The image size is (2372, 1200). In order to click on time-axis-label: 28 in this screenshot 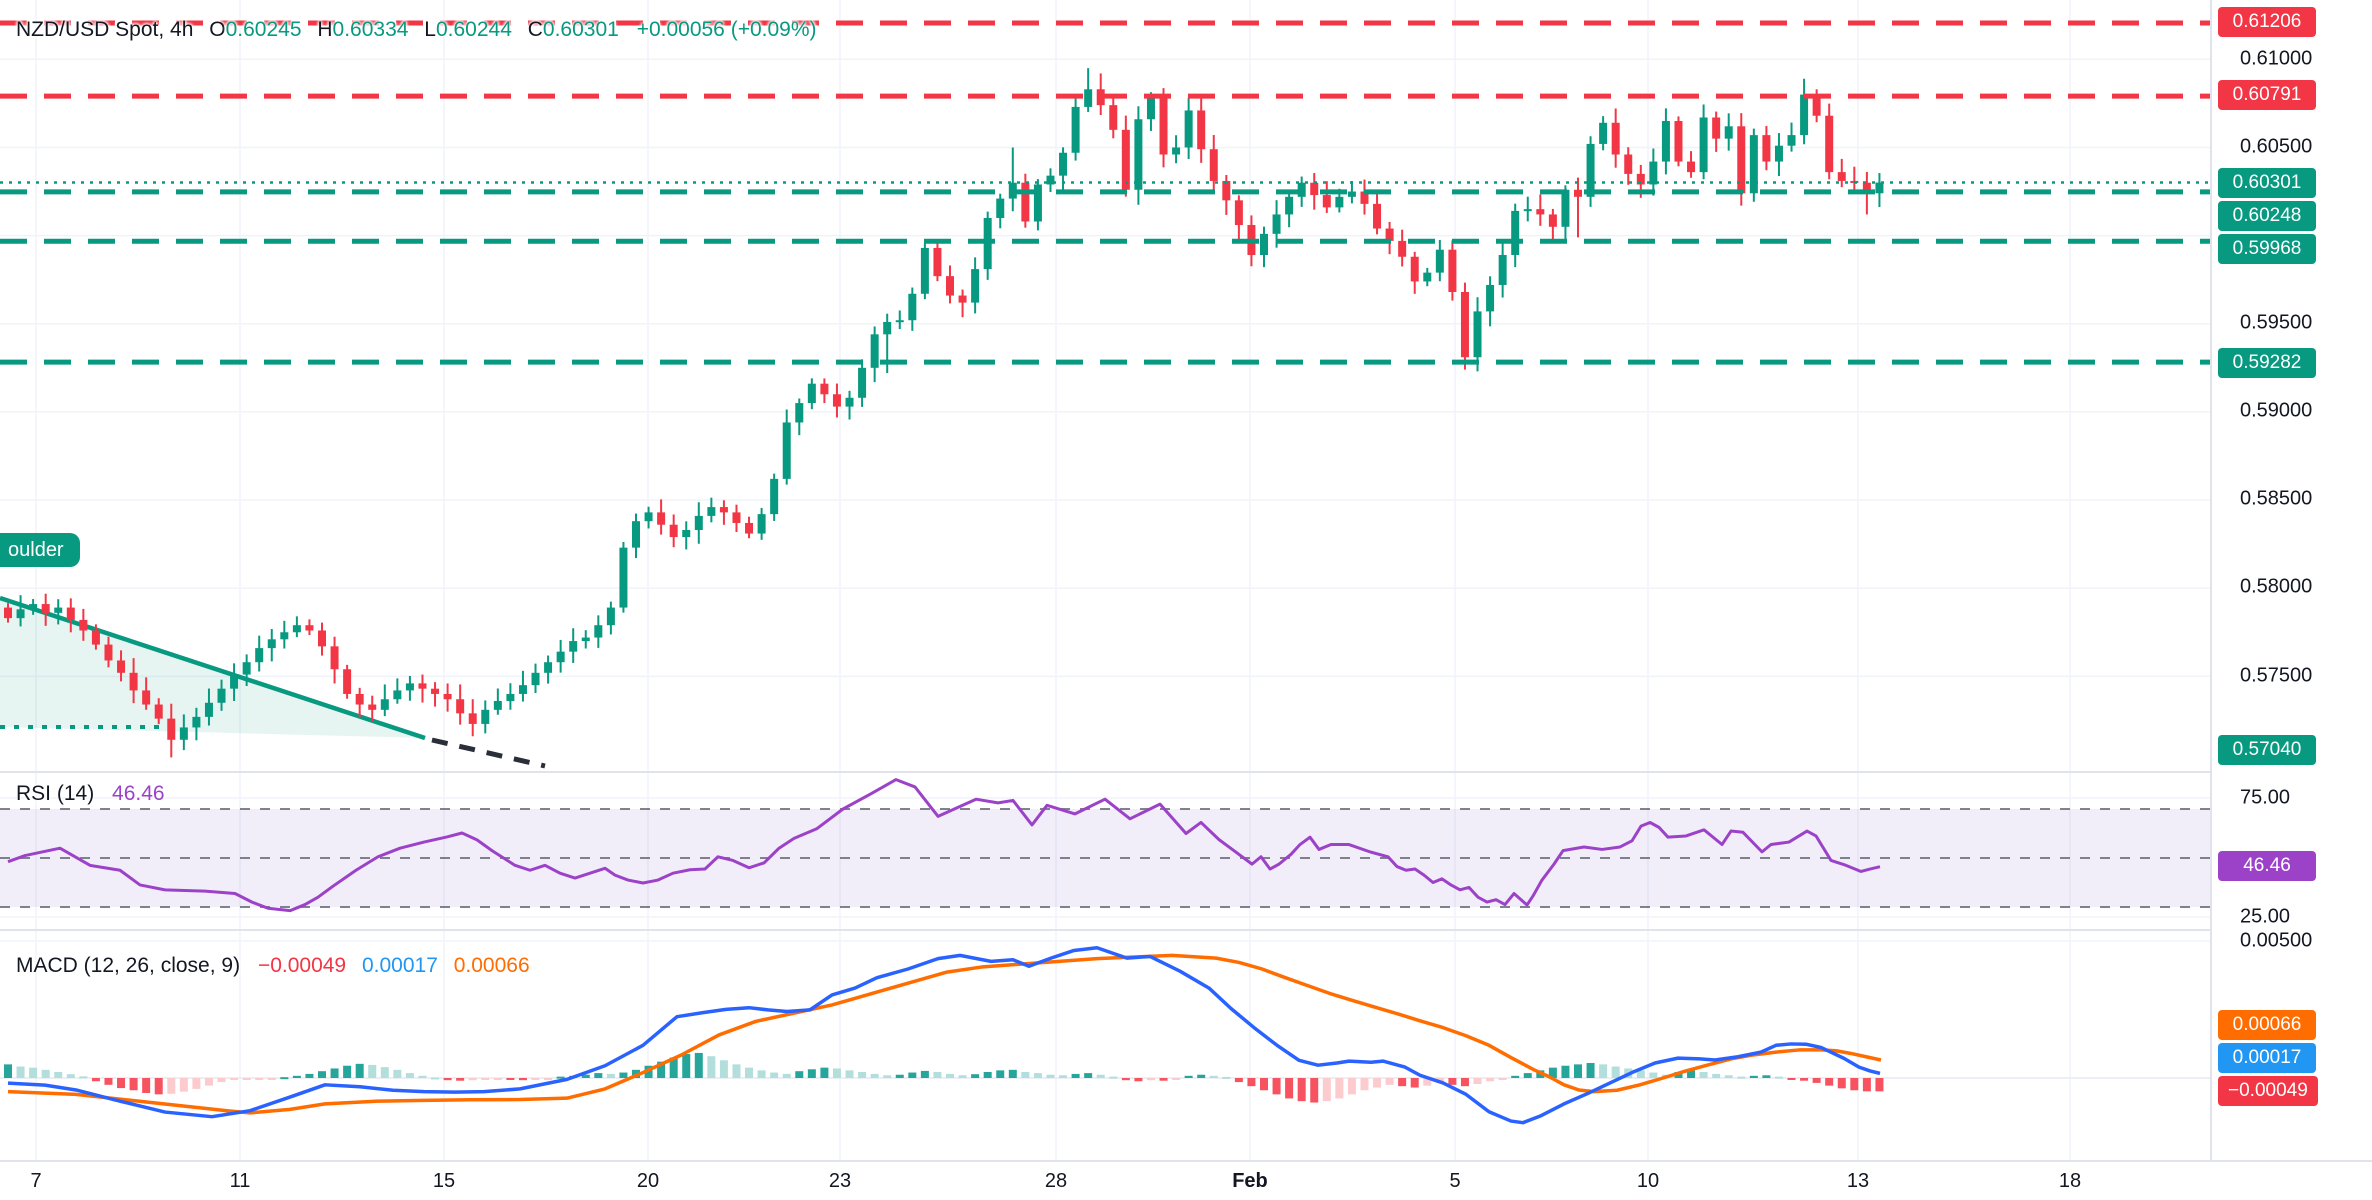, I will do `click(1056, 1181)`.